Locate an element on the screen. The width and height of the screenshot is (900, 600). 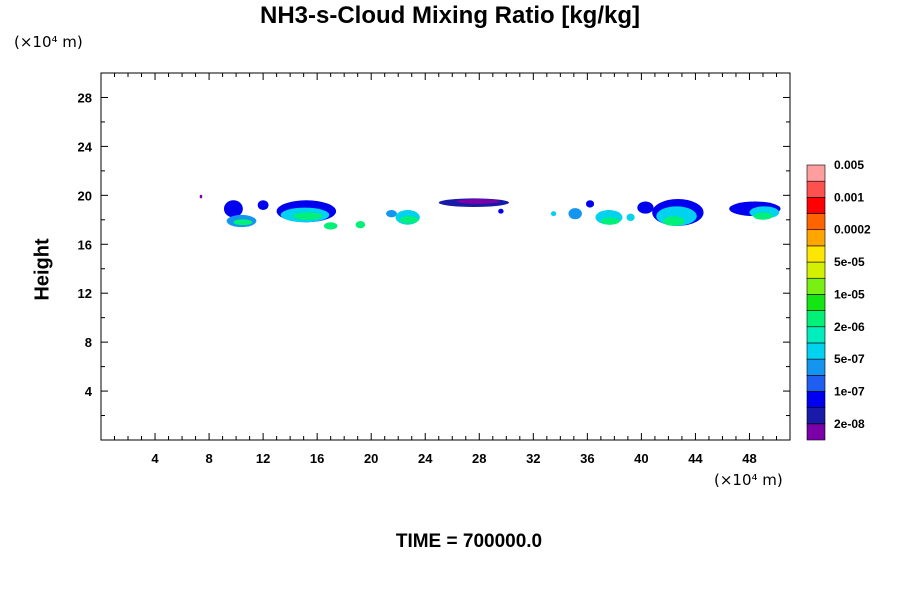
x-tick-label: 12 is located at coordinates (263, 458).